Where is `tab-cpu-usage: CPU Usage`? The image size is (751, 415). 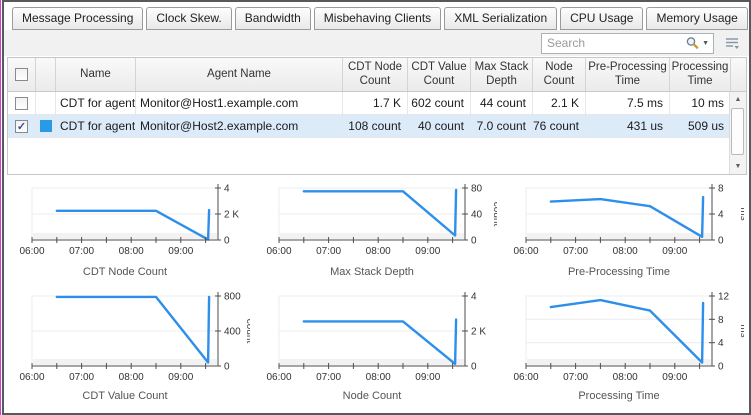
tab-cpu-usage: CPU Usage is located at coordinates (602, 18).